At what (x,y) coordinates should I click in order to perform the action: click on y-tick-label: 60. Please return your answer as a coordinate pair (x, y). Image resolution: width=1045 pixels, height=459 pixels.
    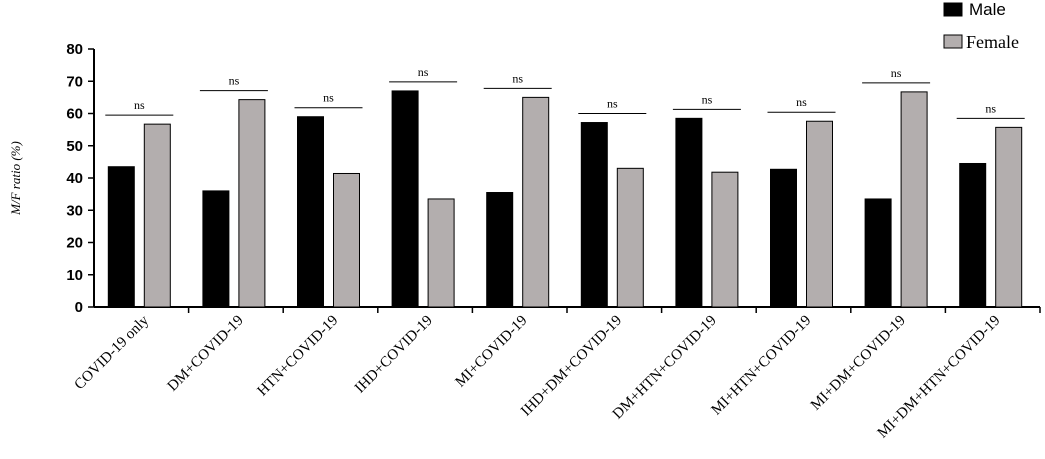
    Looking at the image, I should click on (74, 114).